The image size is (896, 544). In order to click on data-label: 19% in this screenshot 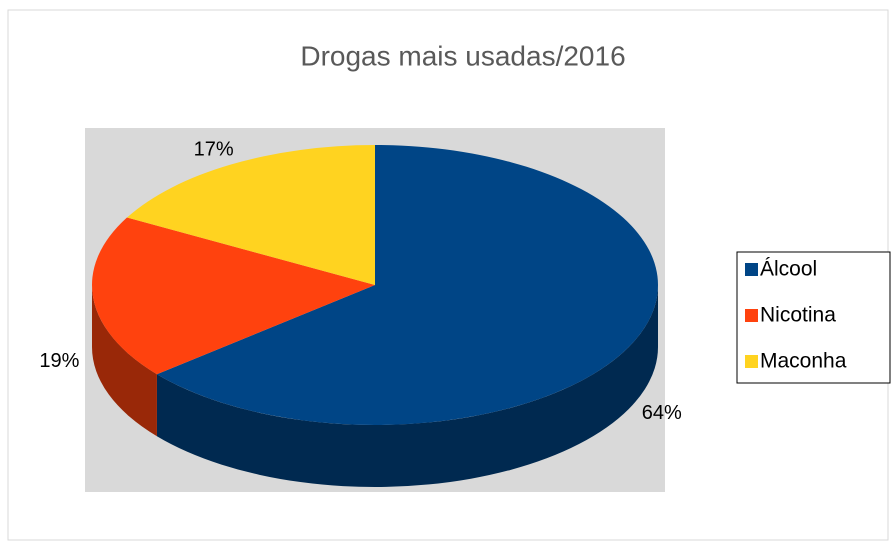, I will do `click(59, 361)`.